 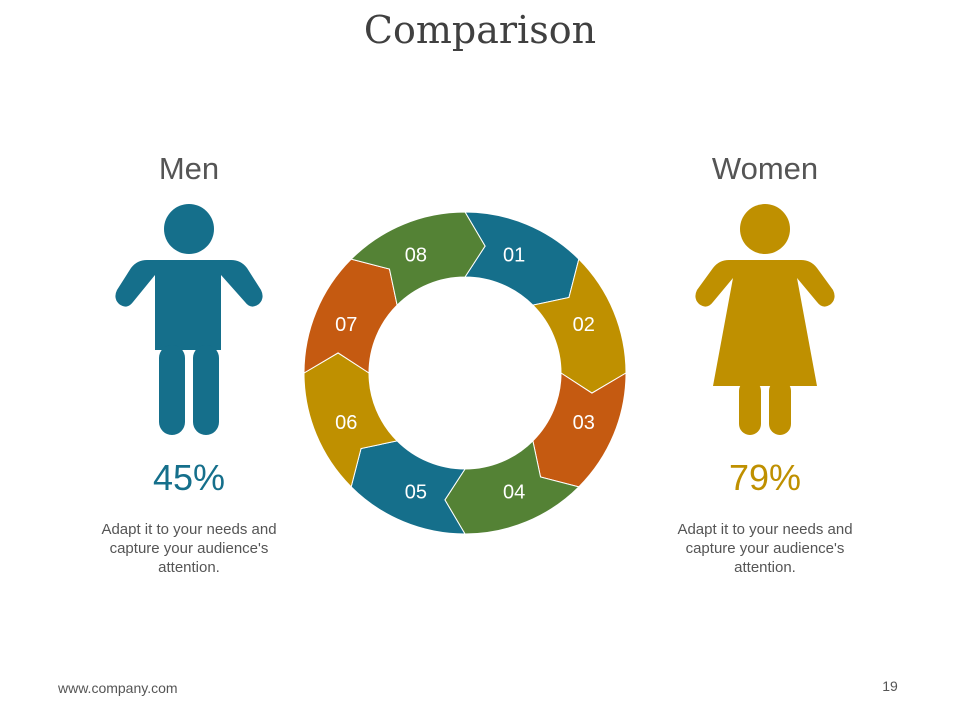 I want to click on cycle-segment-label-05: 05, so click(x=416, y=493).